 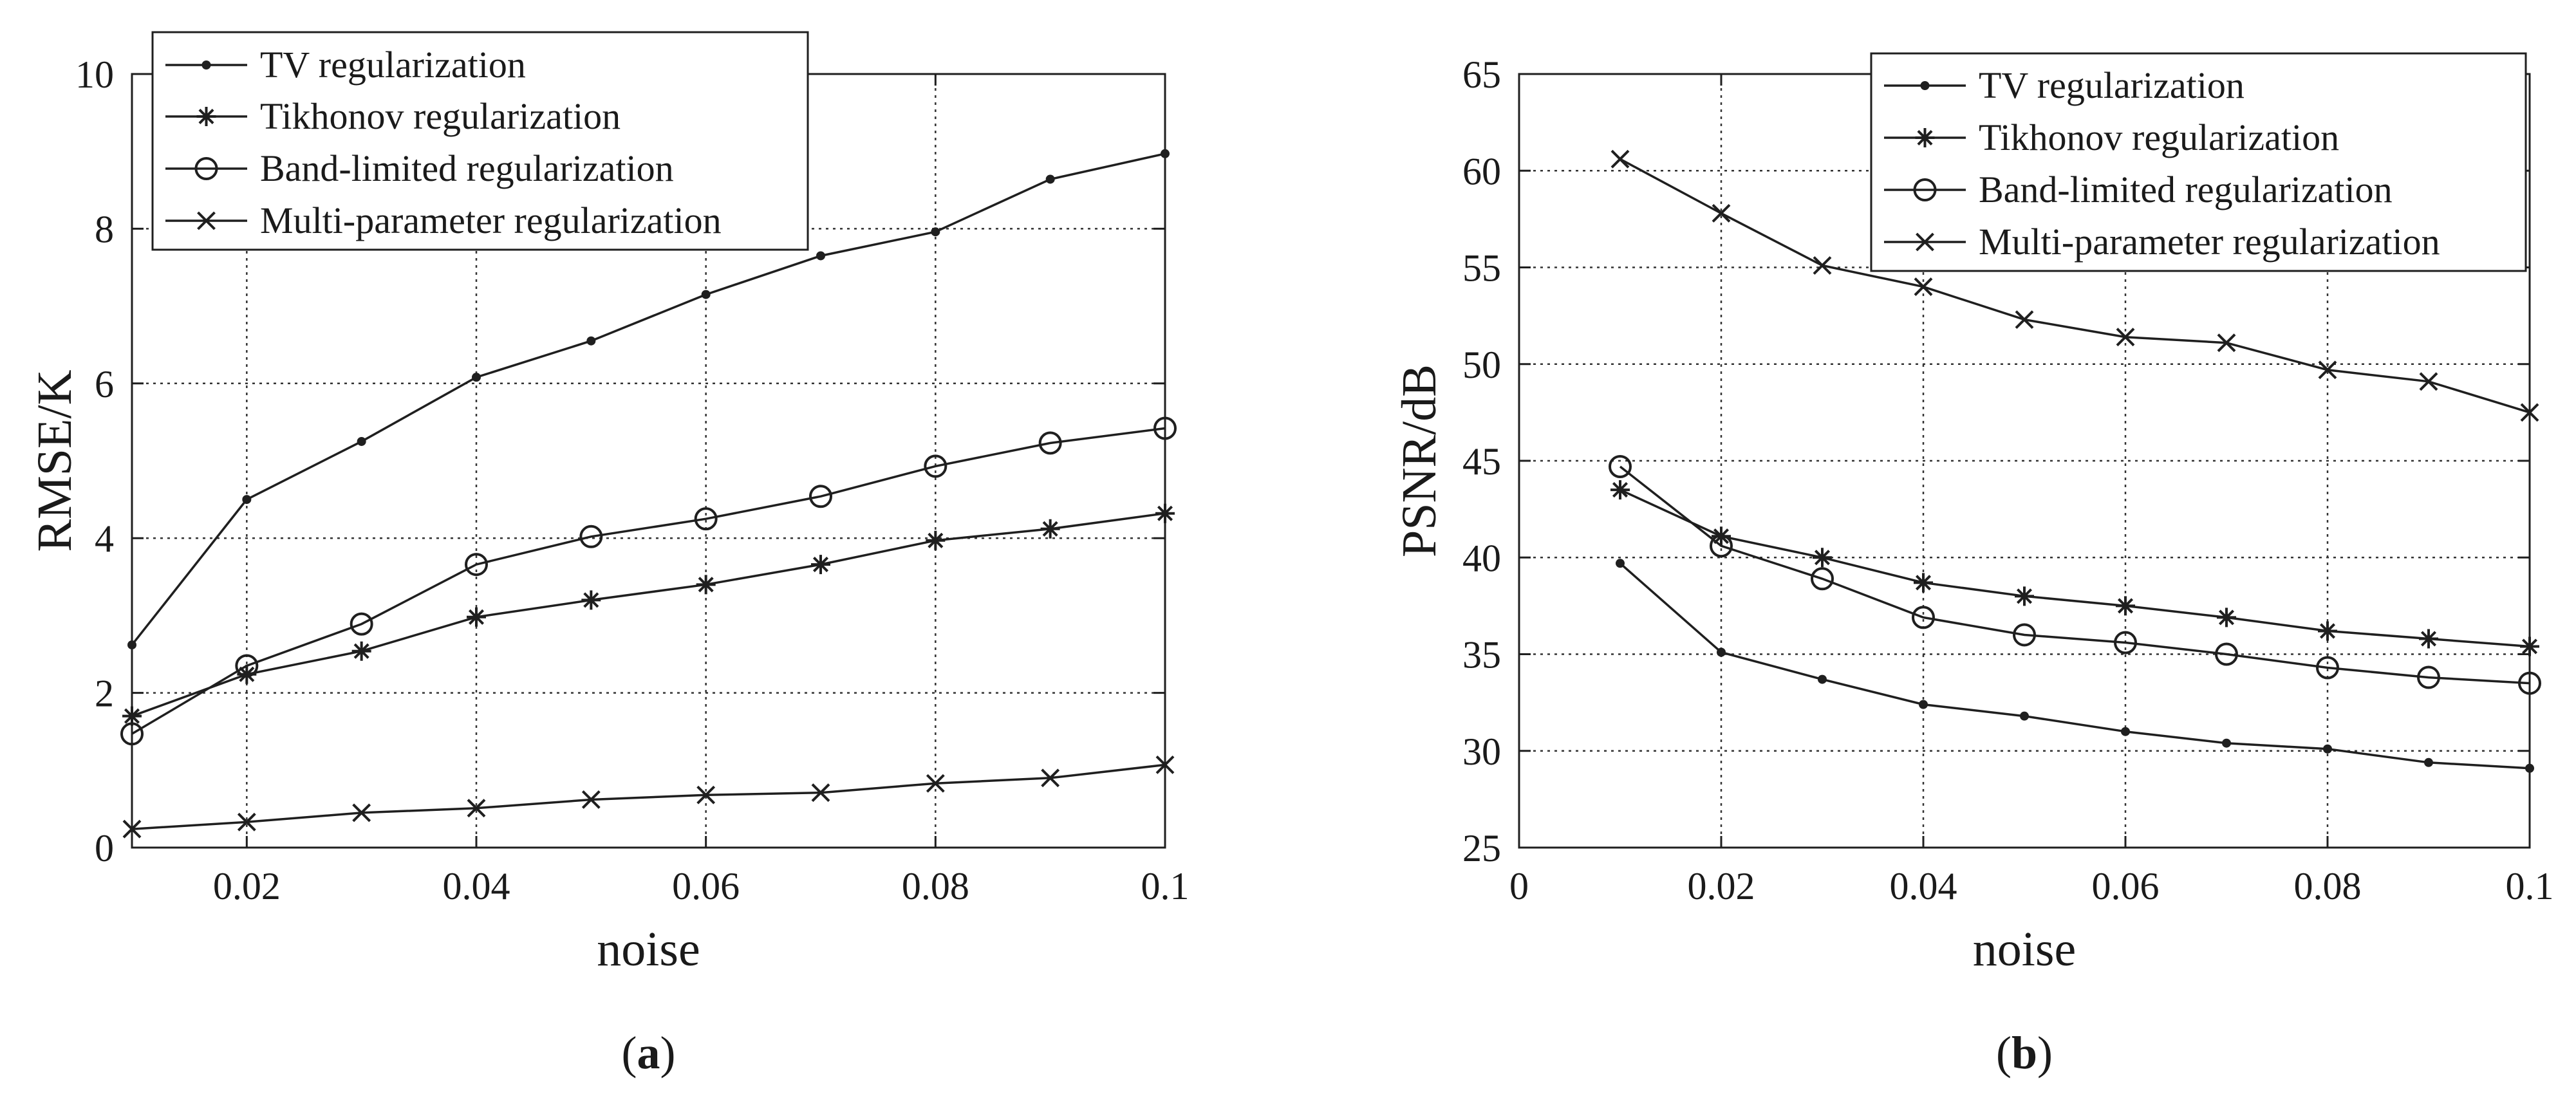 I want to click on panel-label: (b), so click(x=2024, y=1053).